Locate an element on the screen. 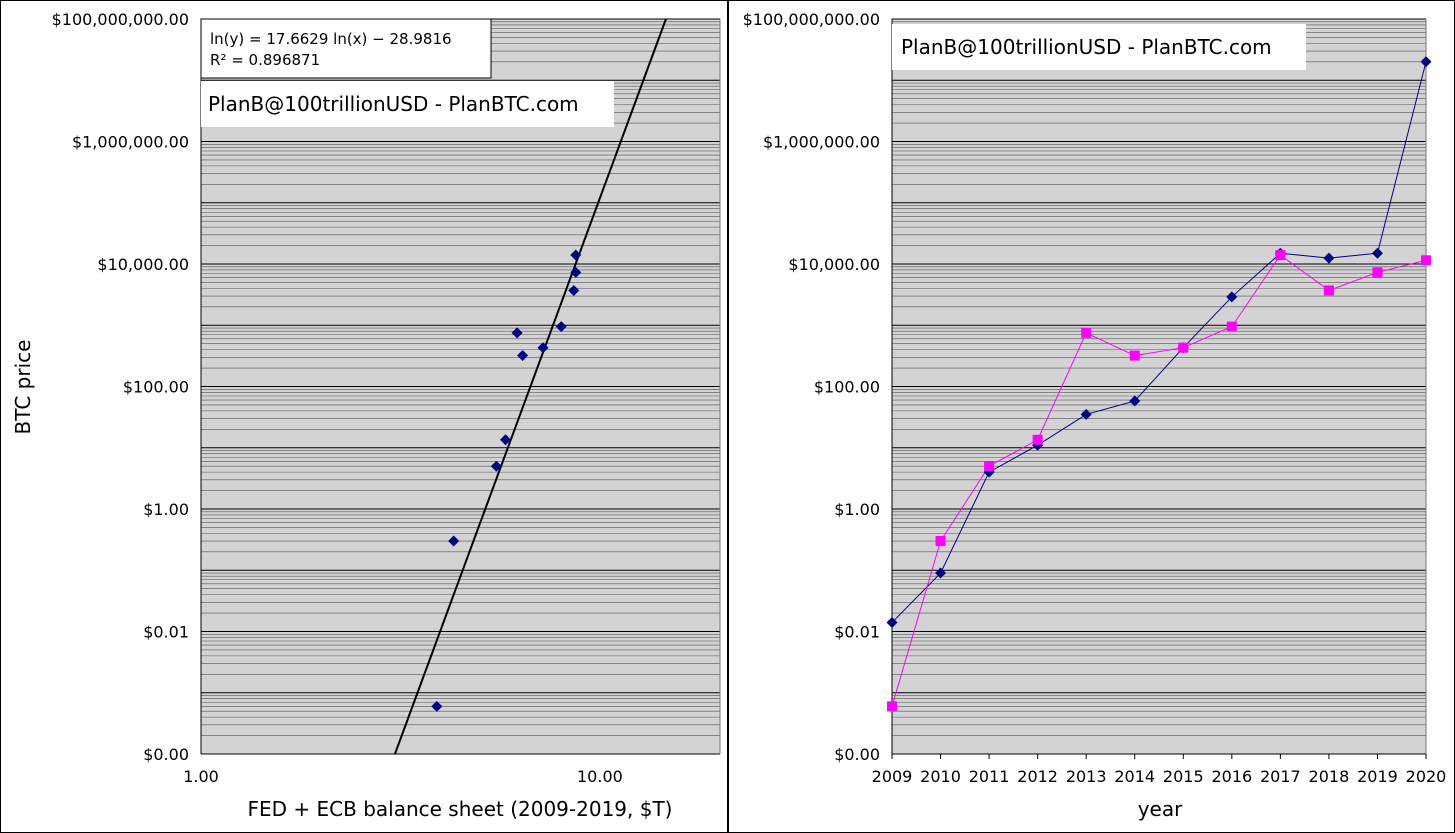 This screenshot has height=833, width=1455. x-axis-title: year is located at coordinates (1160, 809).